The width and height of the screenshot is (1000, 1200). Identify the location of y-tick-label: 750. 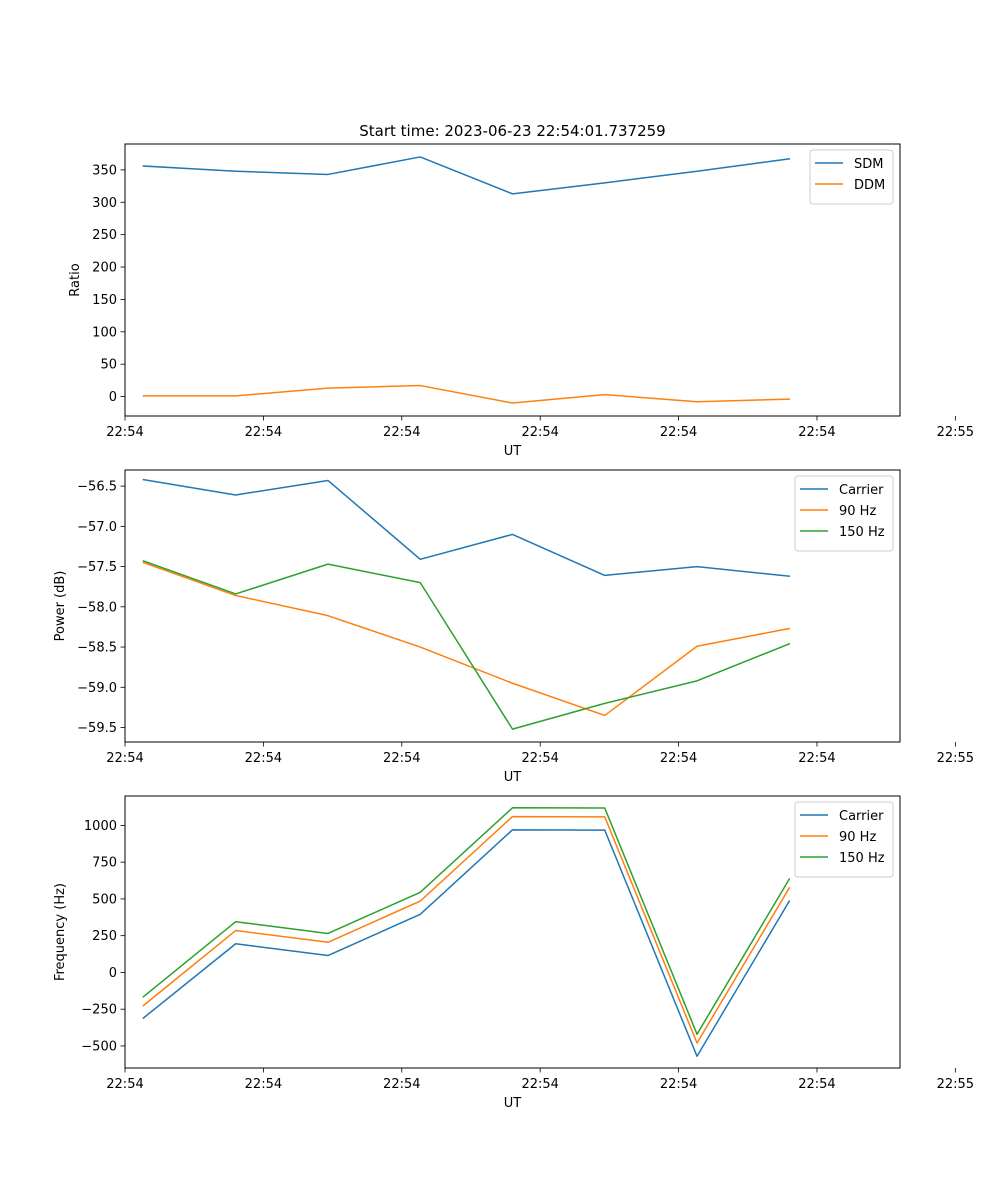
(104, 863).